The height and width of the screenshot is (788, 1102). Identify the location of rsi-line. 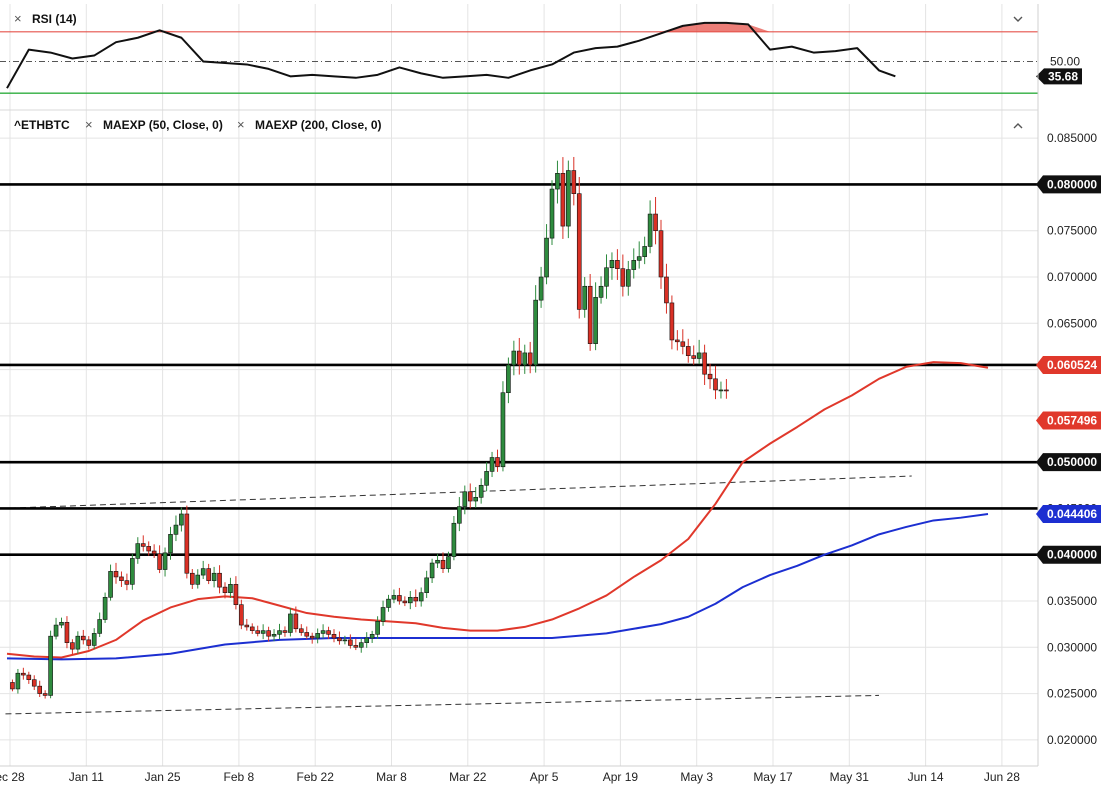
(451, 55).